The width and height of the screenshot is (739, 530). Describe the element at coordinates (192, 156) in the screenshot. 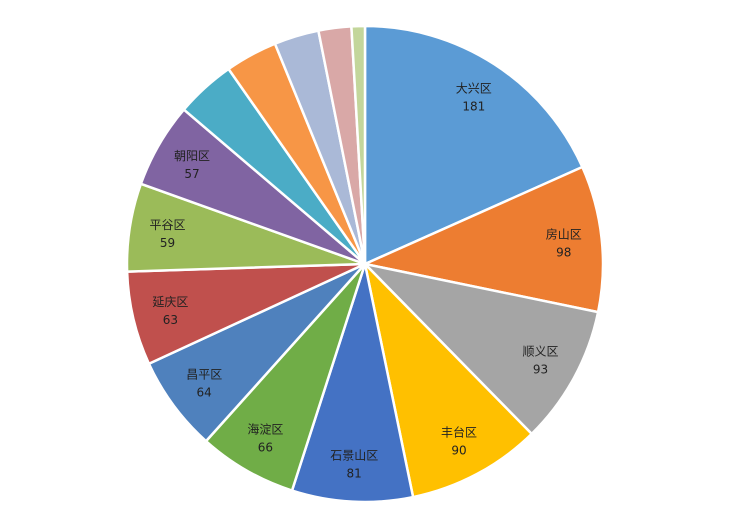

I see `slice-category-label: 朝阳区` at that location.